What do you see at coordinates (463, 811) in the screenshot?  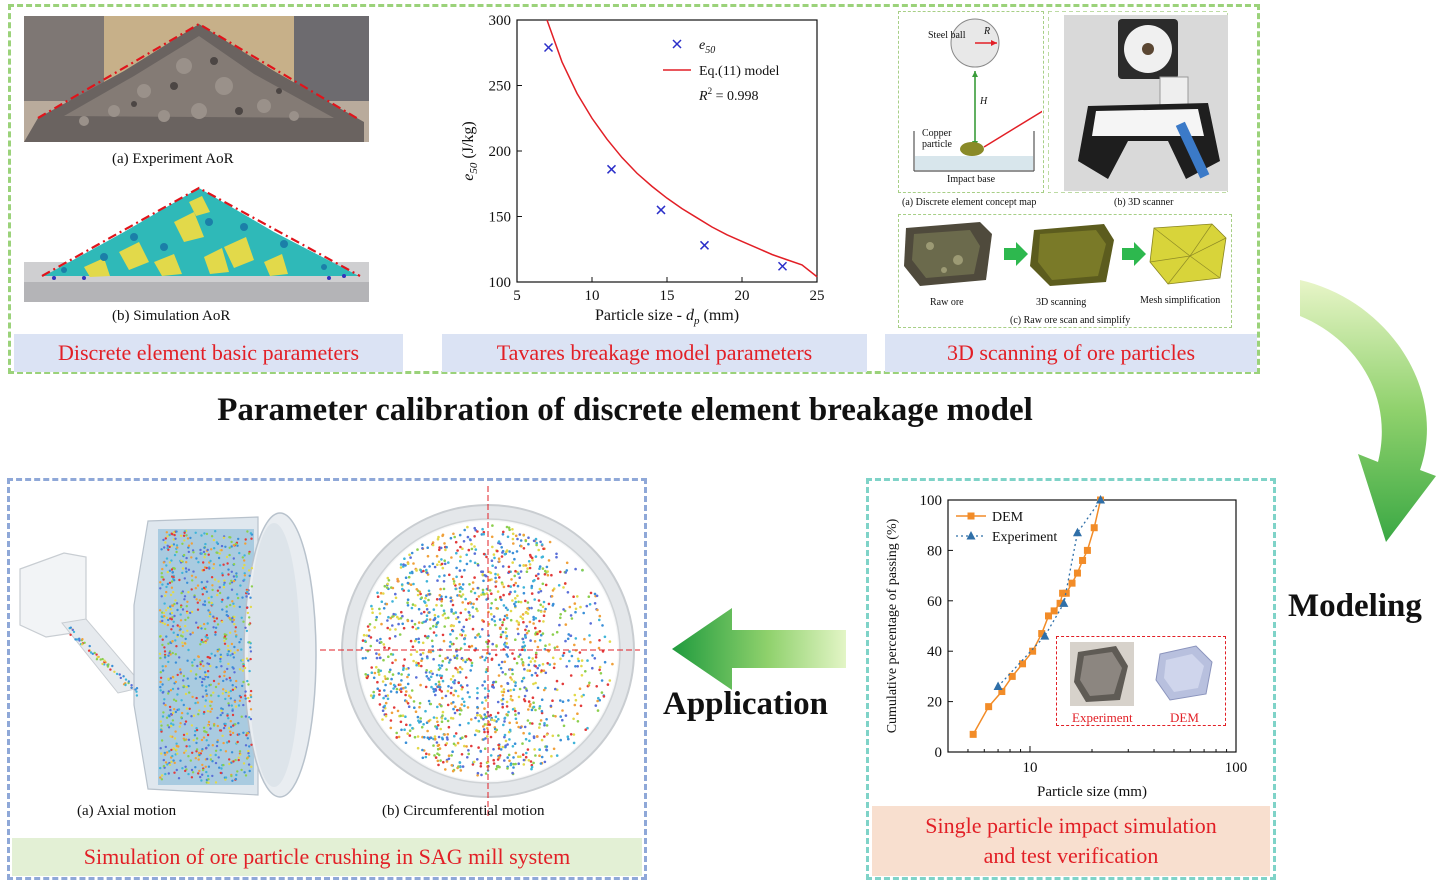 I see `circumferential-motion-caption: (b) Circumferential motion` at bounding box center [463, 811].